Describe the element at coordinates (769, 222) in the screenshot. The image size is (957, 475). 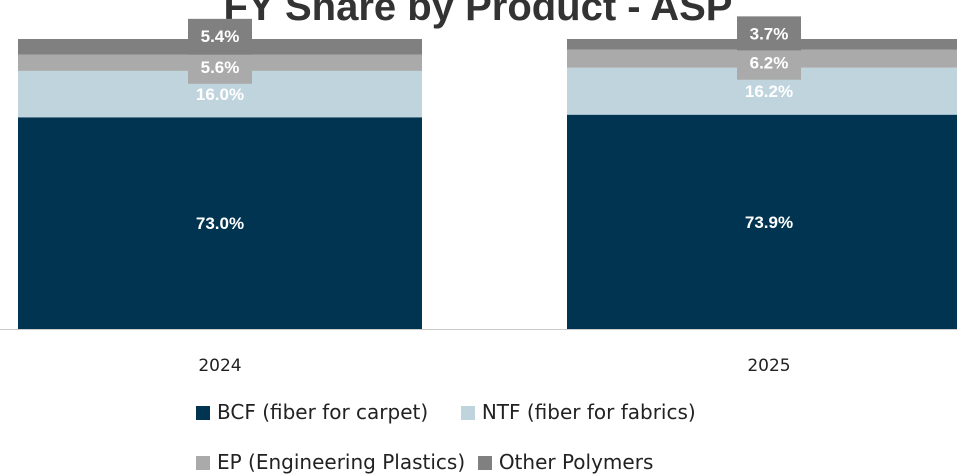
I see `data-label-2025-bcf: 73.9%` at that location.